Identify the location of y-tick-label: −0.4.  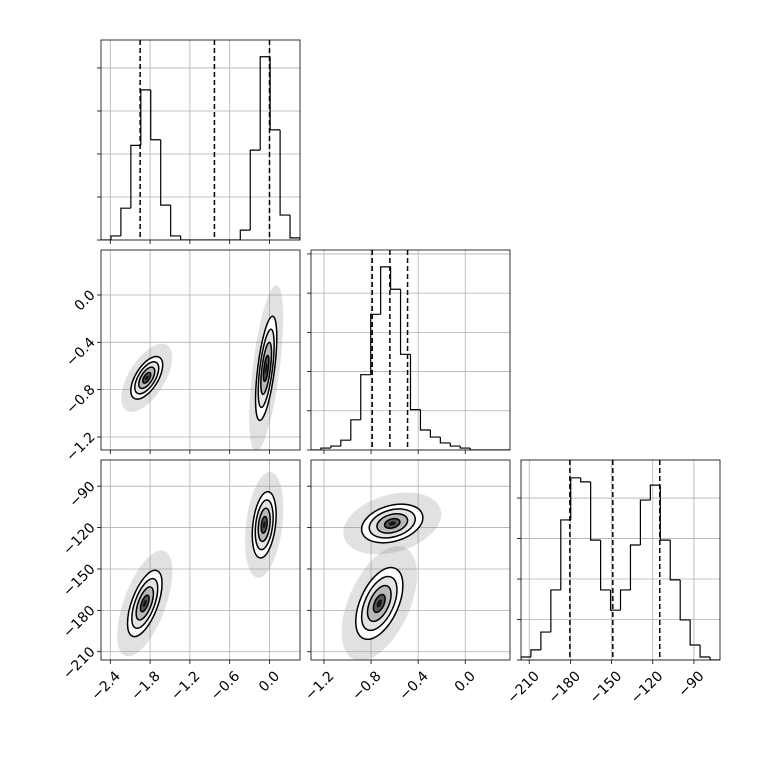
(80, 352).